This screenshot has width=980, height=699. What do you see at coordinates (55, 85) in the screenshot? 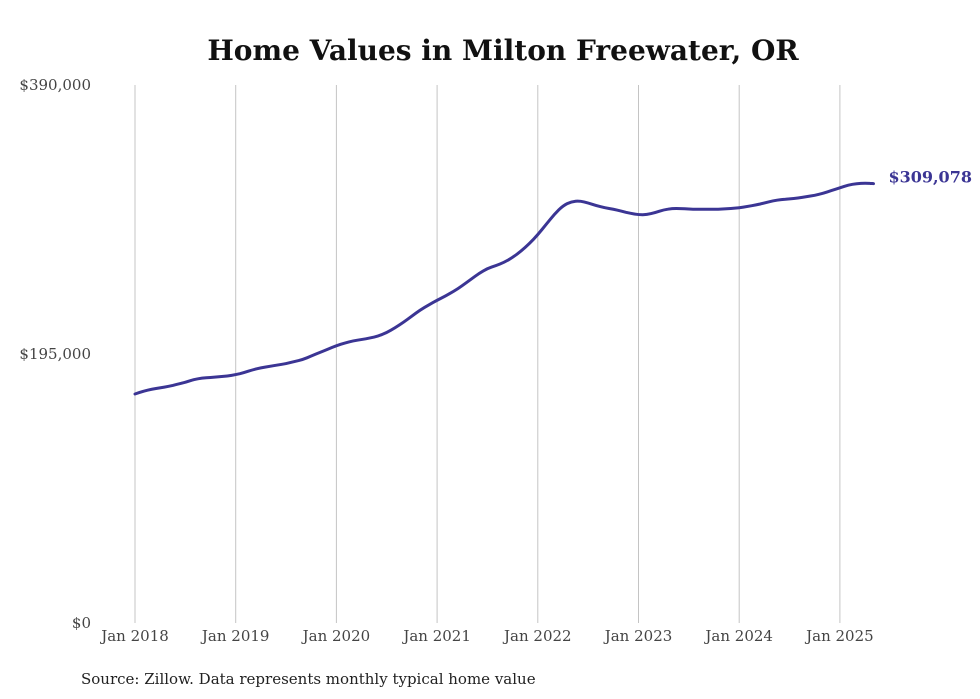
I see `y-tick-label: $390,000` at bounding box center [55, 85].